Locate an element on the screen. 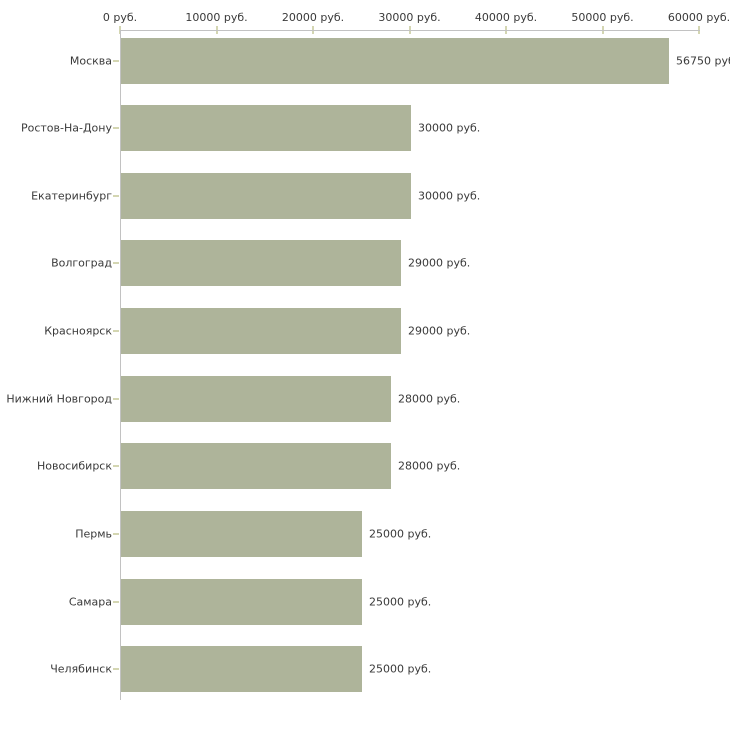  category-label: Красноярск is located at coordinates (78, 331).